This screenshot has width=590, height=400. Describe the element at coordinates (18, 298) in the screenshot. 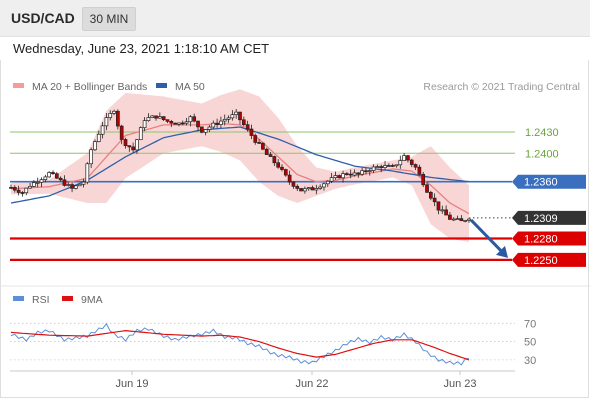

I see `rsi-legend-swatch` at that location.